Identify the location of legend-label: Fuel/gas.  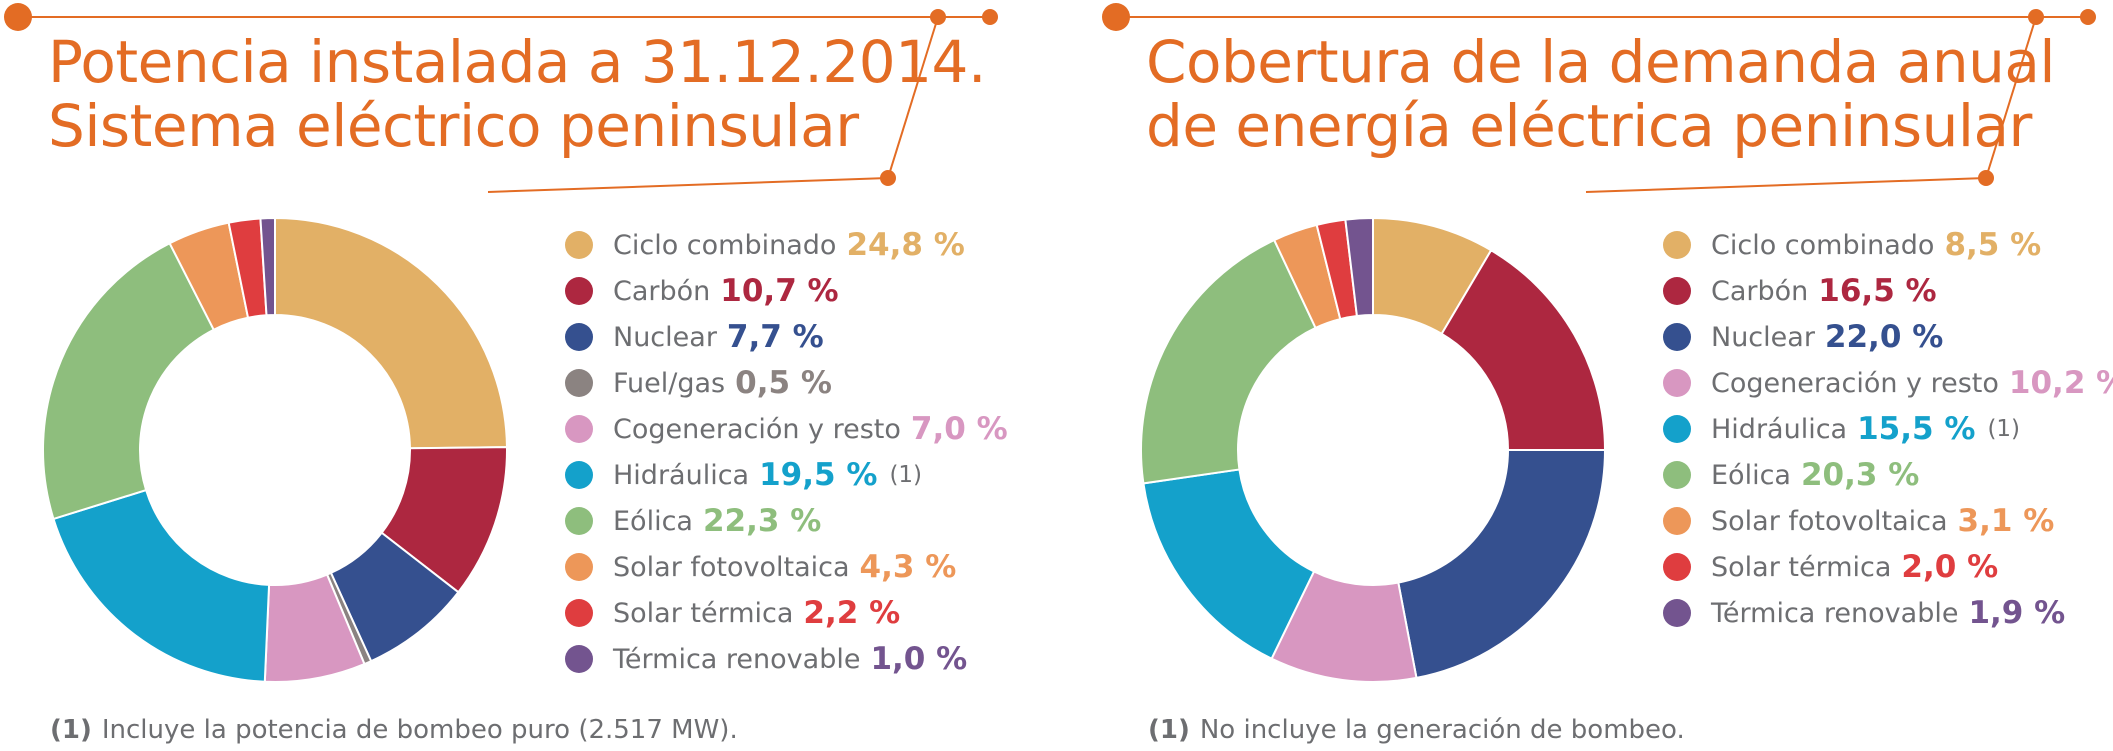
(669, 383).